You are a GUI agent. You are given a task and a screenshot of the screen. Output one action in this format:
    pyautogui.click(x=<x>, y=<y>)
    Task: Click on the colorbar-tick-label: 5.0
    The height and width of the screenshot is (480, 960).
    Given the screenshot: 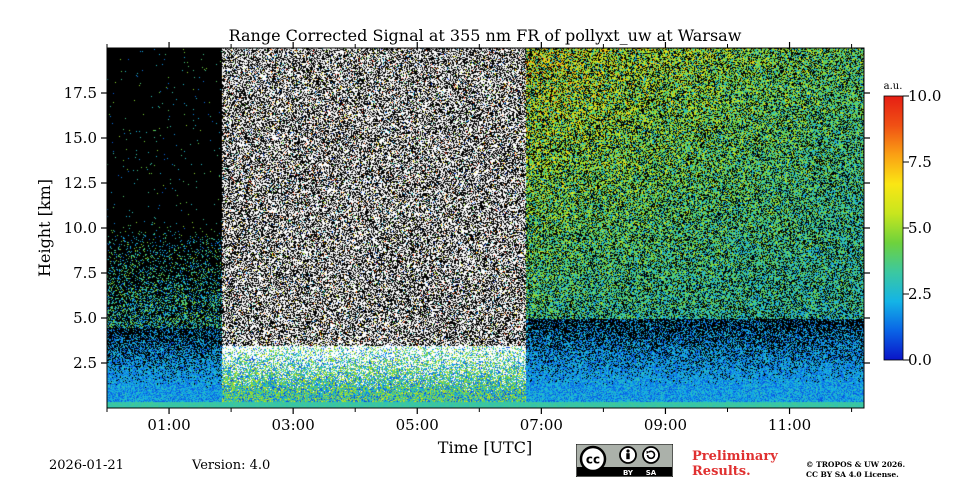 What is the action you would take?
    pyautogui.click(x=920, y=228)
    